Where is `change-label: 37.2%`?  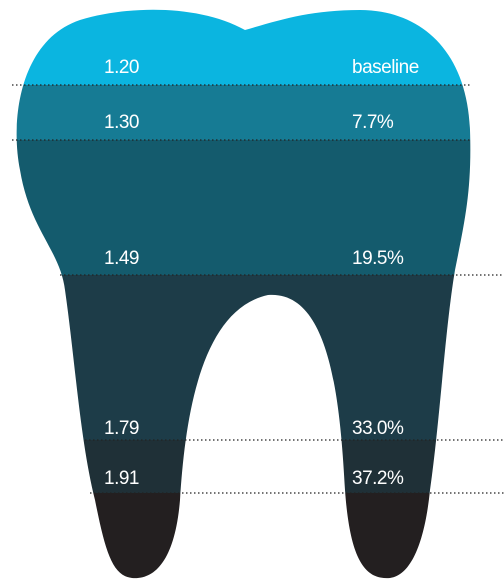
change-label: 37.2% is located at coordinates (378, 478).